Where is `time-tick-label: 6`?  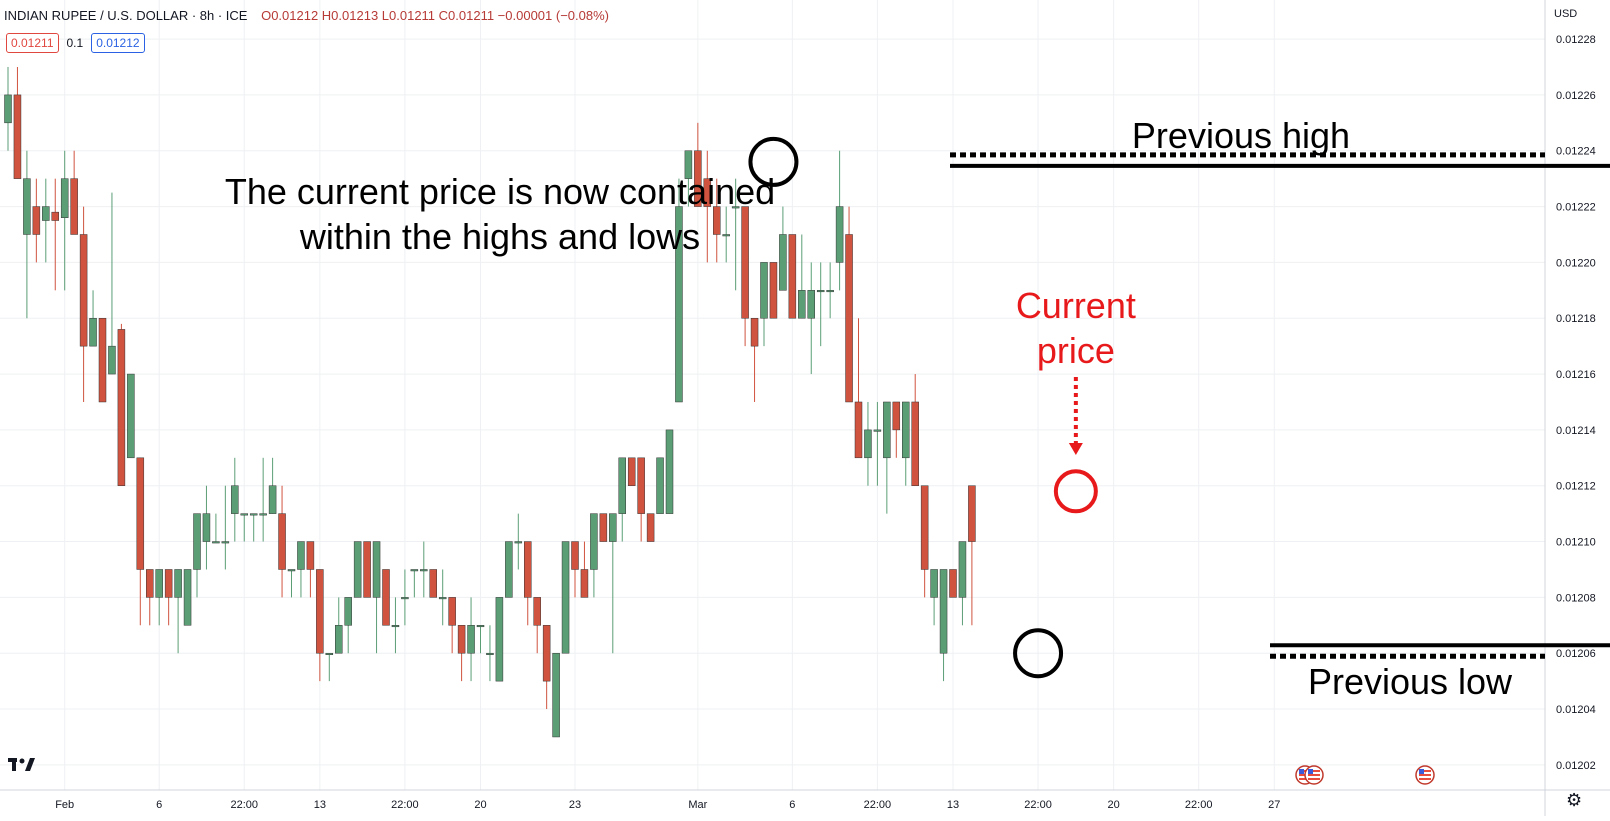
time-tick-label: 6 is located at coordinates (159, 805).